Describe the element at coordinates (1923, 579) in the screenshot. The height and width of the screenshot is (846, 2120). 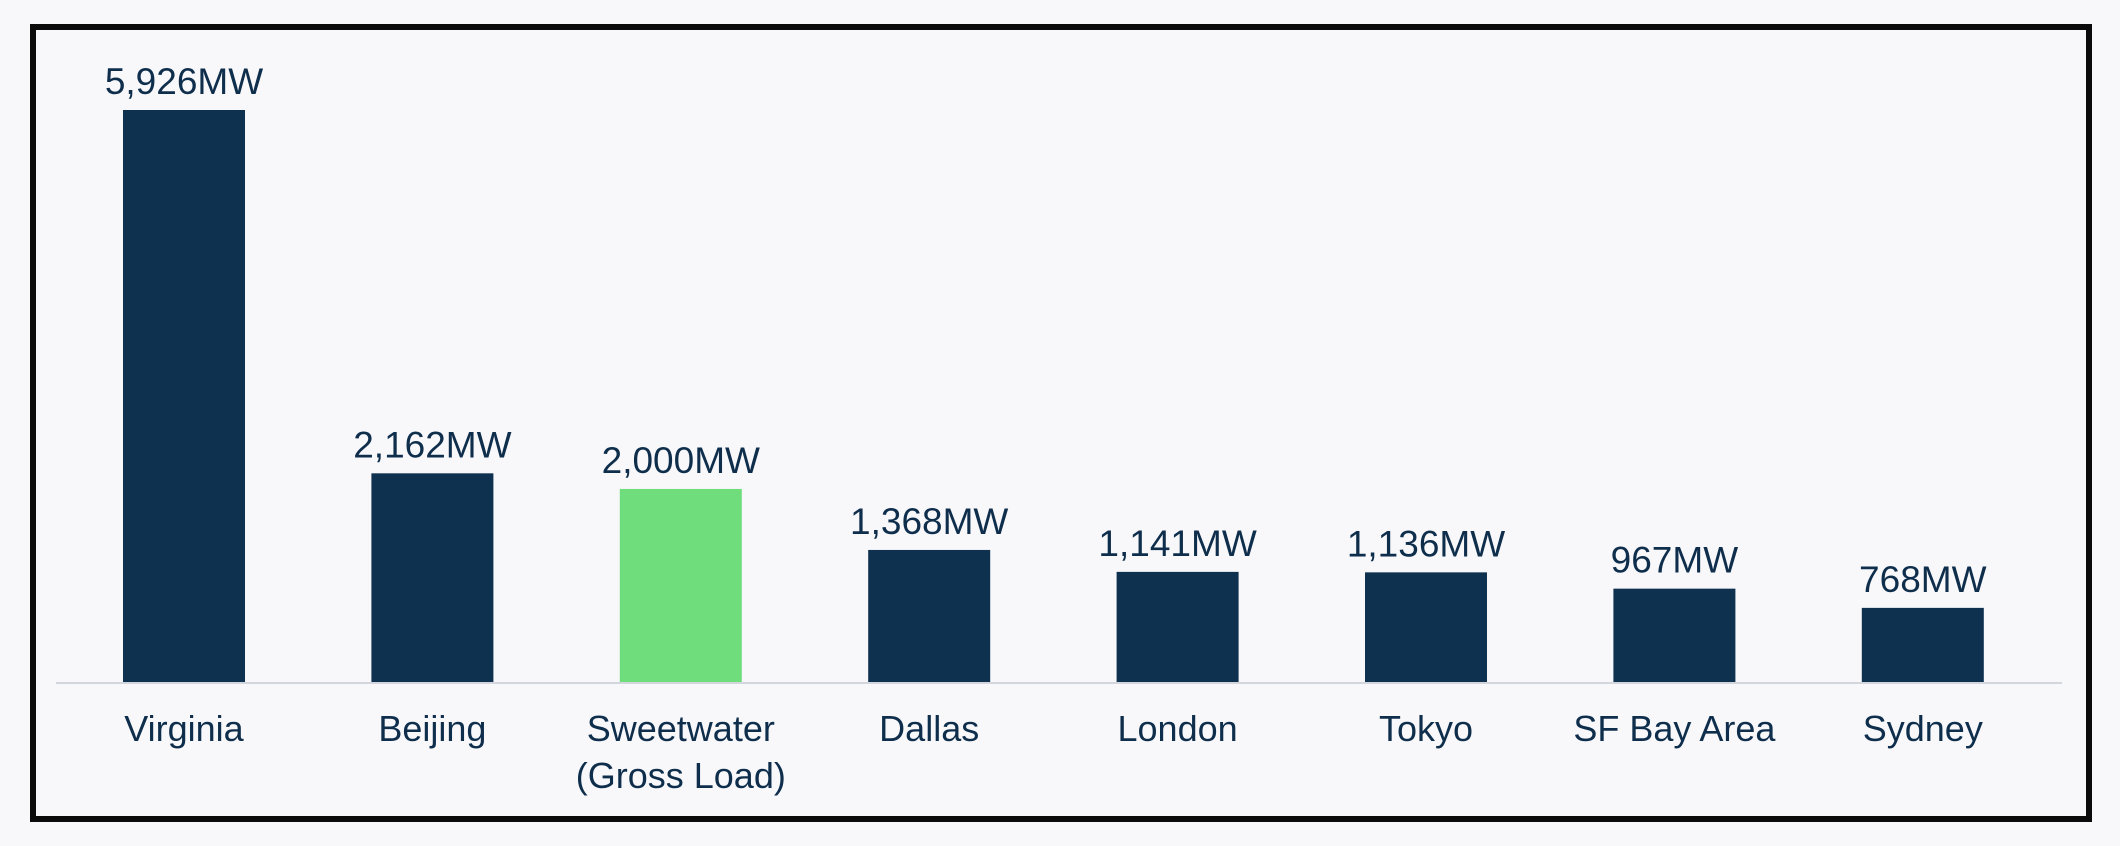
I see `data-label: 768MW` at that location.